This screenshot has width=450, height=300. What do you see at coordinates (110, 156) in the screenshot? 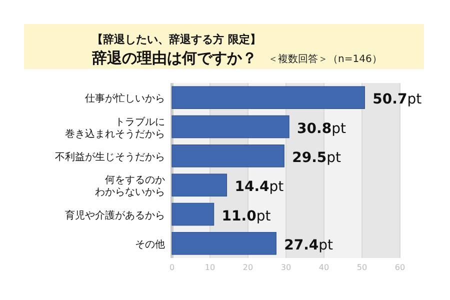
I see `y-tick-label: 不利益が生じそうだから` at bounding box center [110, 156].